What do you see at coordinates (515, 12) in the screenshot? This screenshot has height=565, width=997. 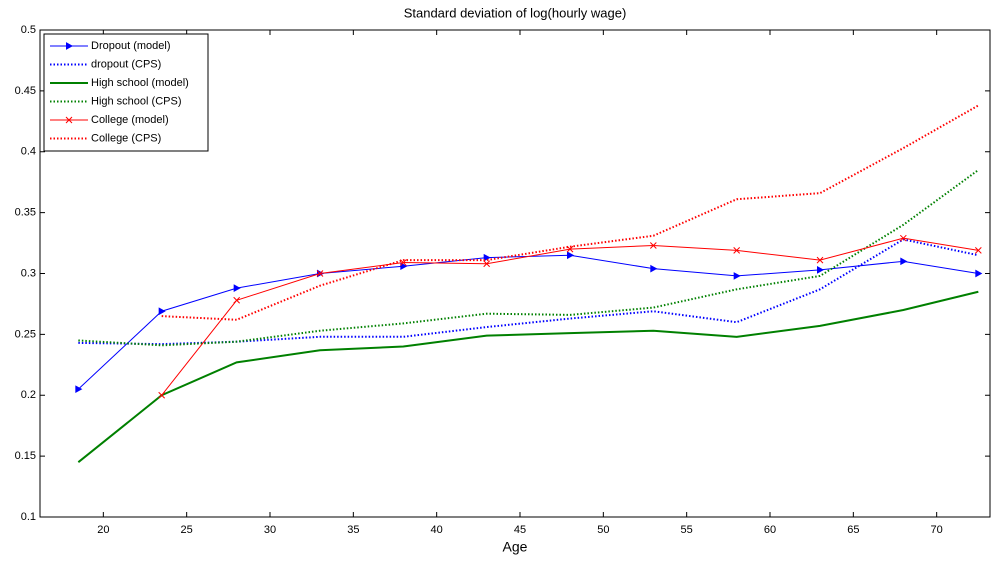 I see `chart-title: Standard deviation of log(hourly wage)` at bounding box center [515, 12].